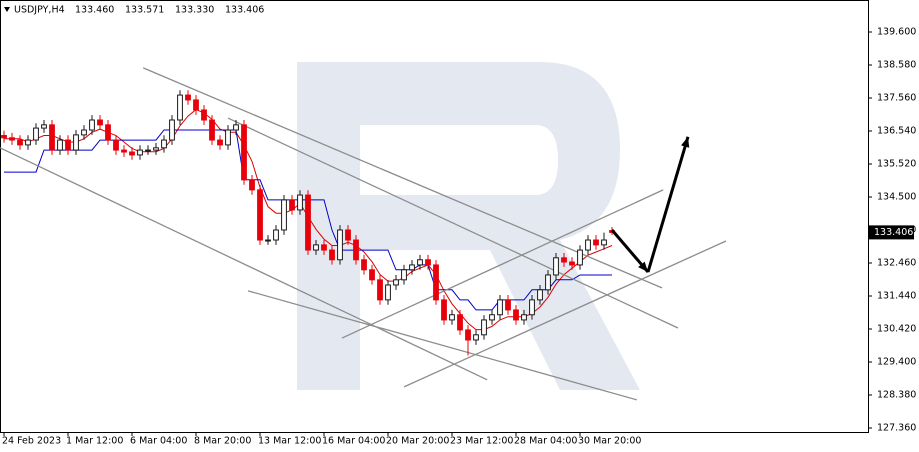 Image resolution: width=919 pixels, height=452 pixels. Describe the element at coordinates (668, 204) in the screenshot. I see `forecast-arrow` at that location.